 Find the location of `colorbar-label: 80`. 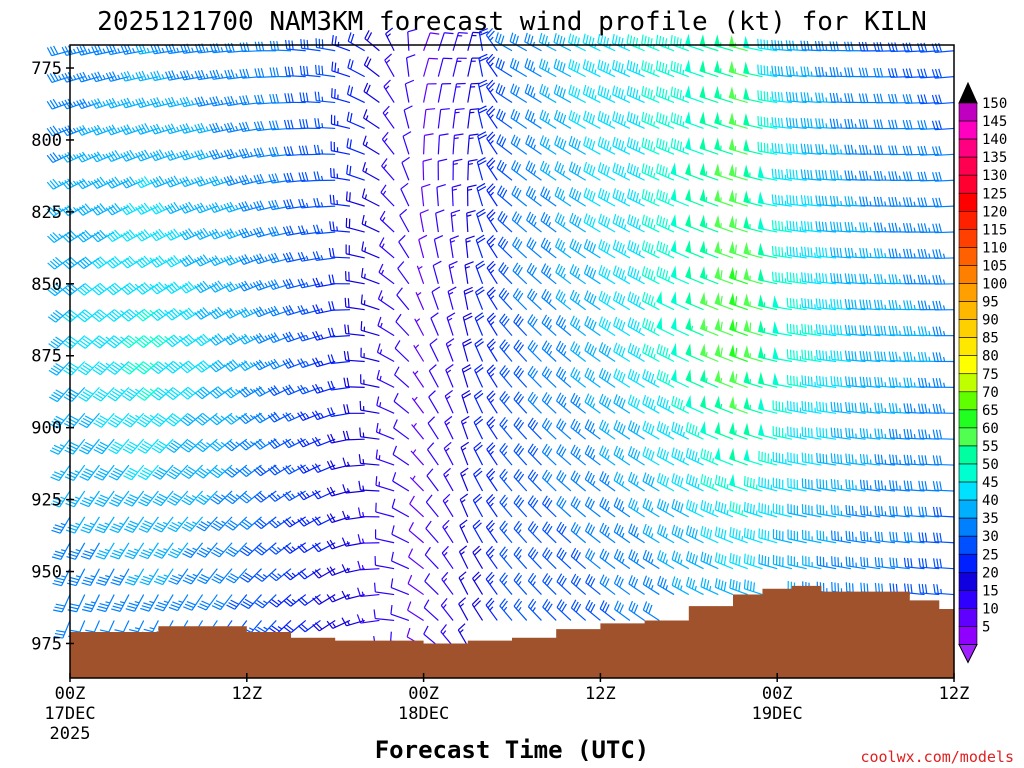

colorbar-label: 80 is located at coordinates (990, 357).